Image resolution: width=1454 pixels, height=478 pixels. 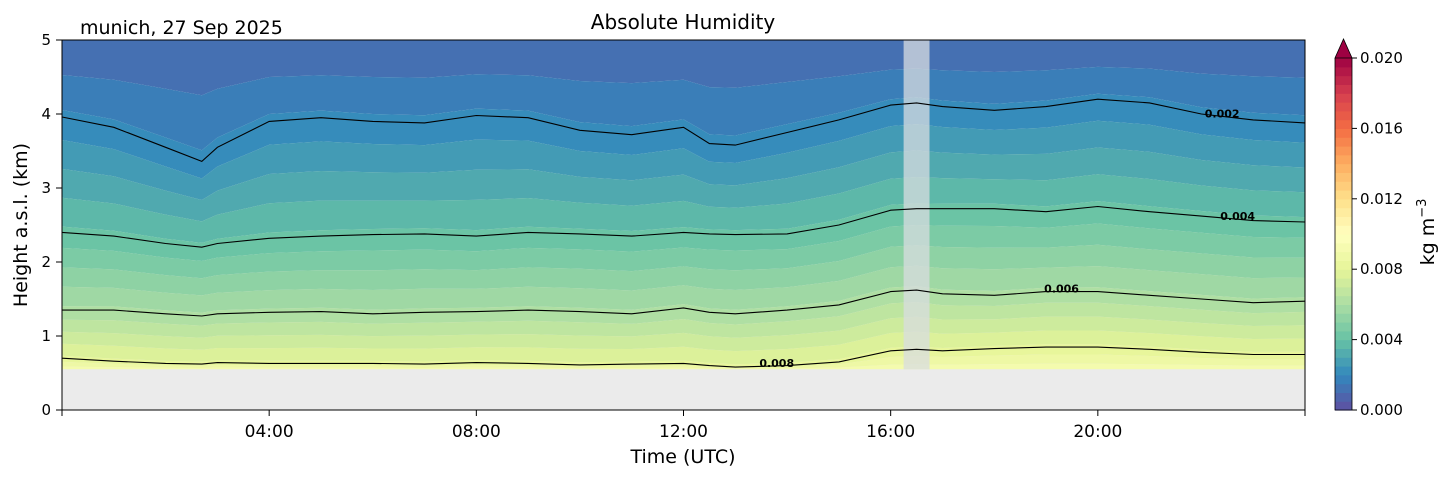 I want to click on colorbar-label-unit: kg m, so click(x=1428, y=242).